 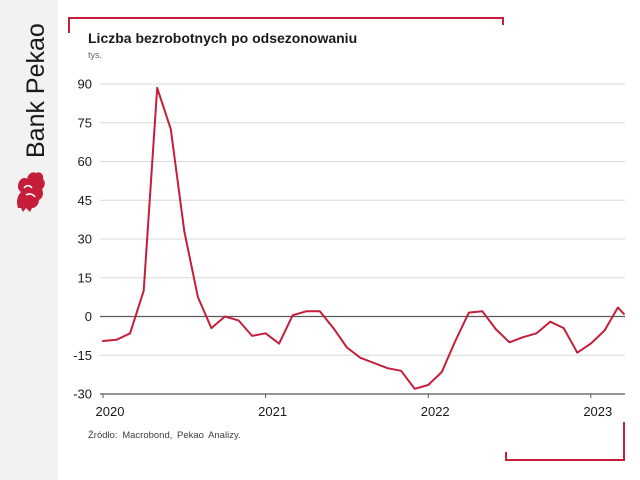 I want to click on y-tick-label: 75, so click(x=85, y=122).